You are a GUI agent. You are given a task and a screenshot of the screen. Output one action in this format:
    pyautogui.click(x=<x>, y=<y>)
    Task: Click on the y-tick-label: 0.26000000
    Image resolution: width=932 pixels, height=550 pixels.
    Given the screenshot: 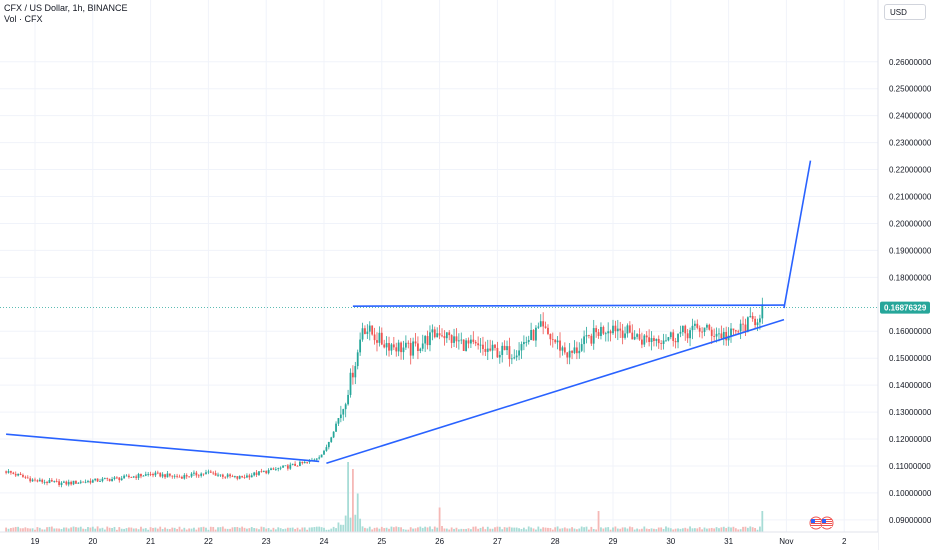 What is the action you would take?
    pyautogui.click(x=910, y=62)
    